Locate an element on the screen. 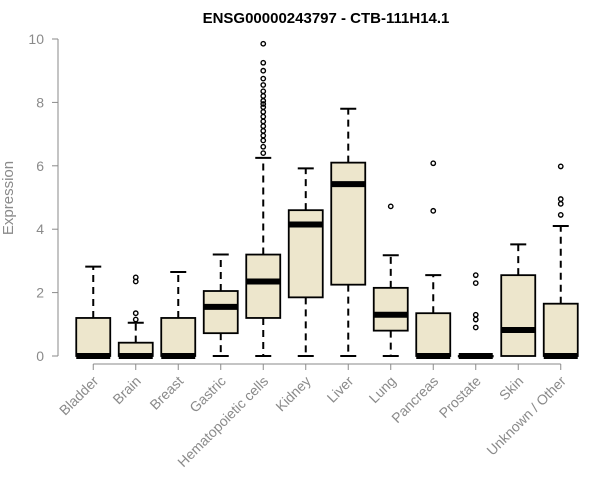 This screenshot has height=500, width=600. y-tick-label: 10 is located at coordinates (36, 39).